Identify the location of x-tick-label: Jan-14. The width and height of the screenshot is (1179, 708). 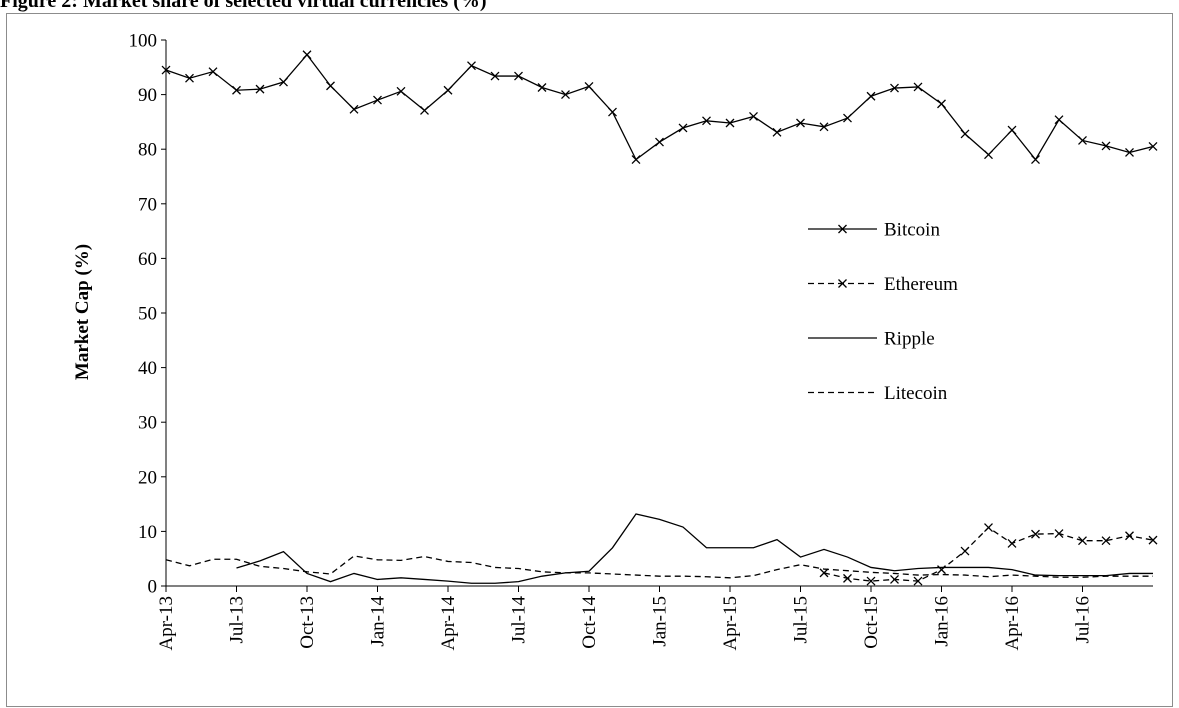
(378, 621).